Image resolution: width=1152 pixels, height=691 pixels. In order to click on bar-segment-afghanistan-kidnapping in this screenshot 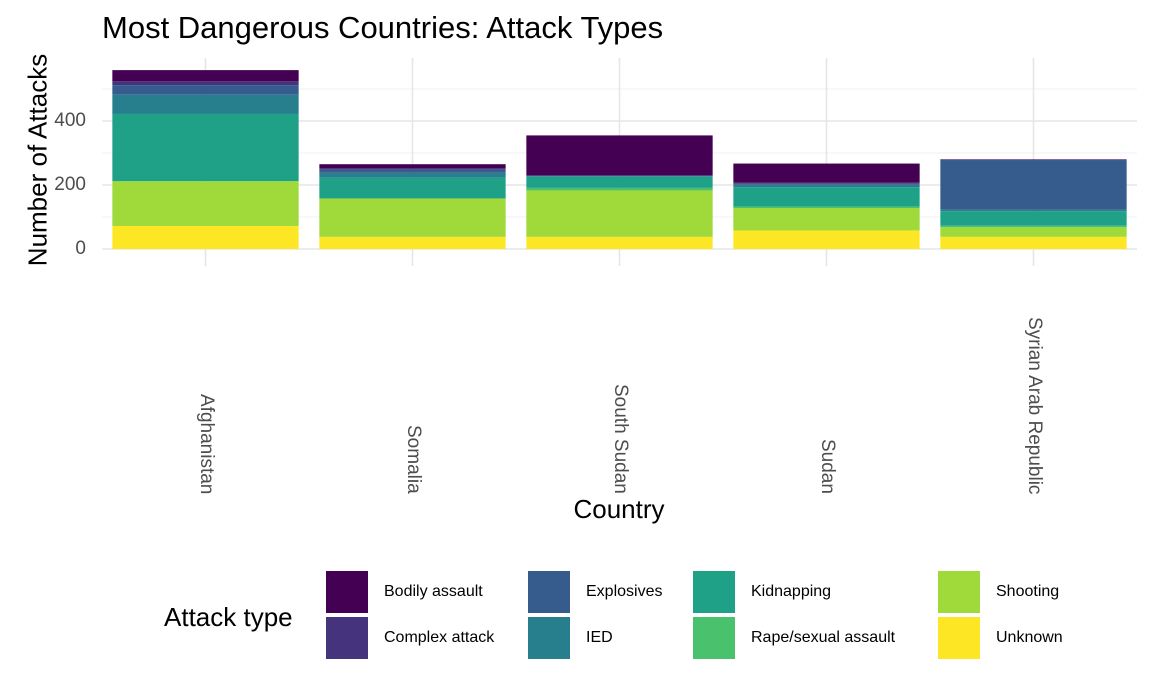, I will do `click(205, 147)`.